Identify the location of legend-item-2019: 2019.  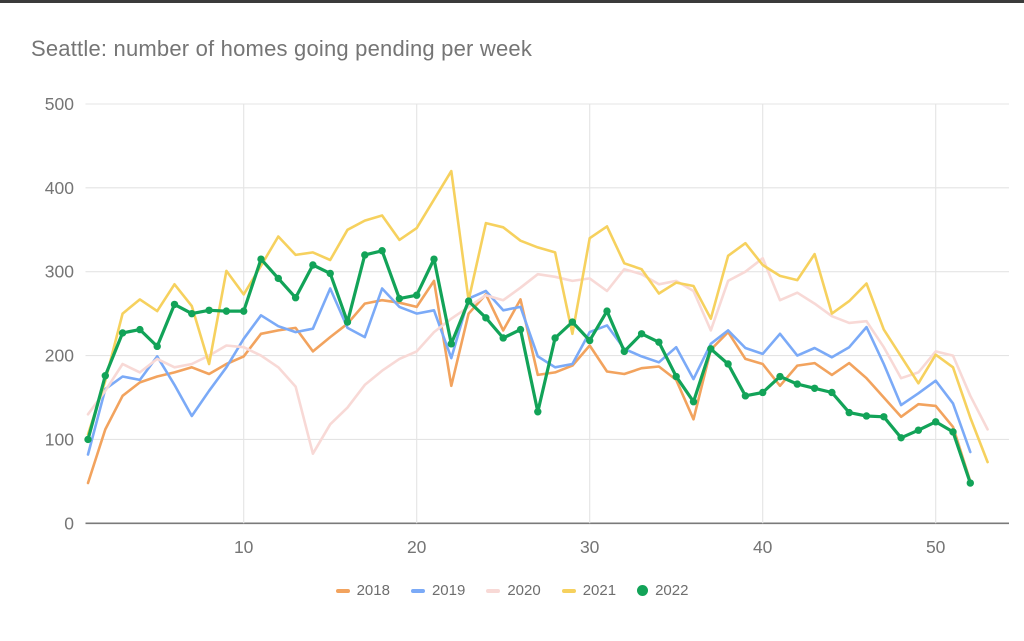
(438, 590).